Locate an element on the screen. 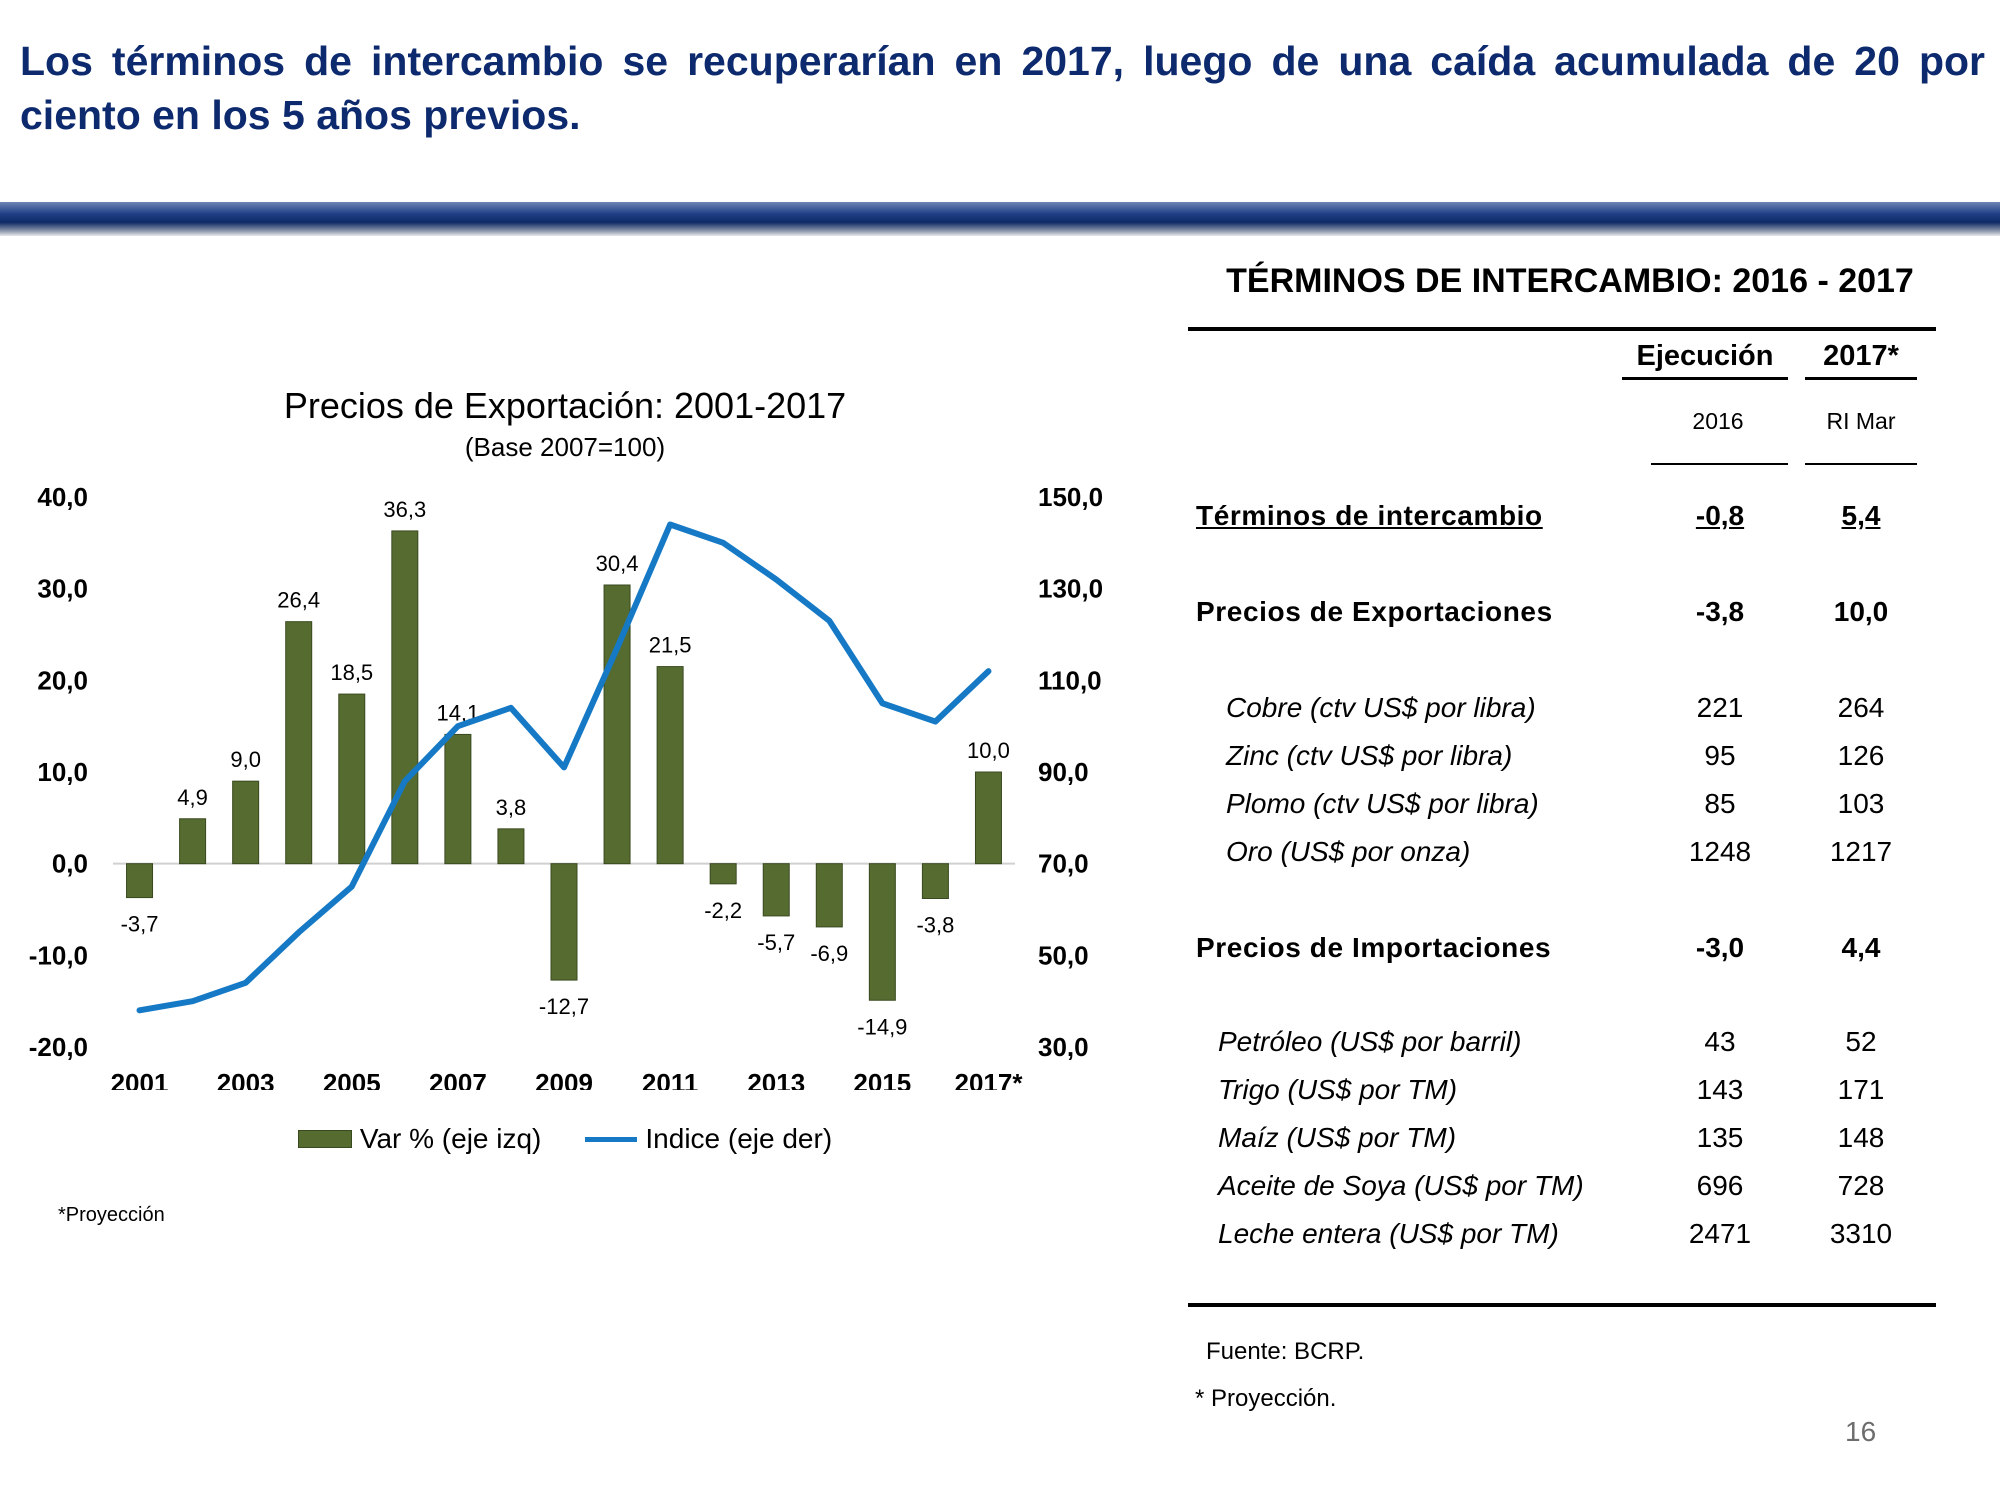 Image resolution: width=2000 pixels, height=1500 pixels. bar-2009 is located at coordinates (564, 922).